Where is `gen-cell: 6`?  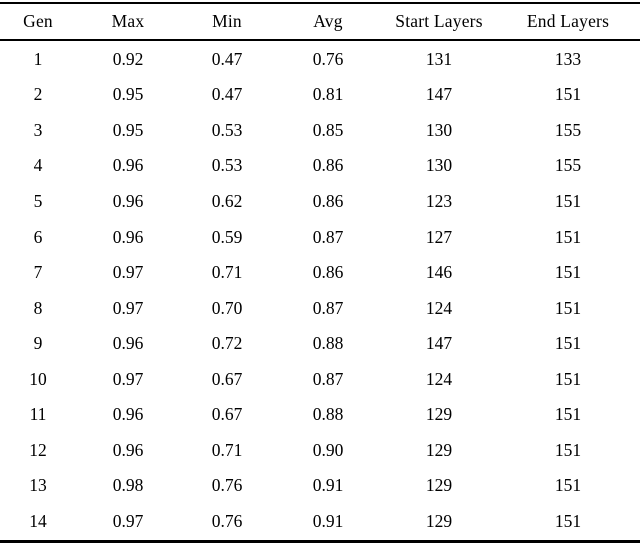
gen-cell: 6 is located at coordinates (38, 236).